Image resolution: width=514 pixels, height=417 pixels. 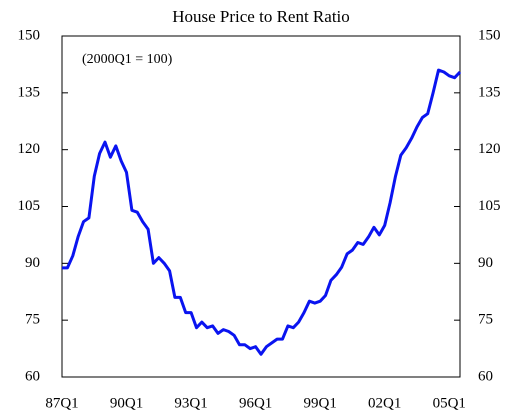 What do you see at coordinates (32, 263) in the screenshot?
I see `y-tick-label: 90` at bounding box center [32, 263].